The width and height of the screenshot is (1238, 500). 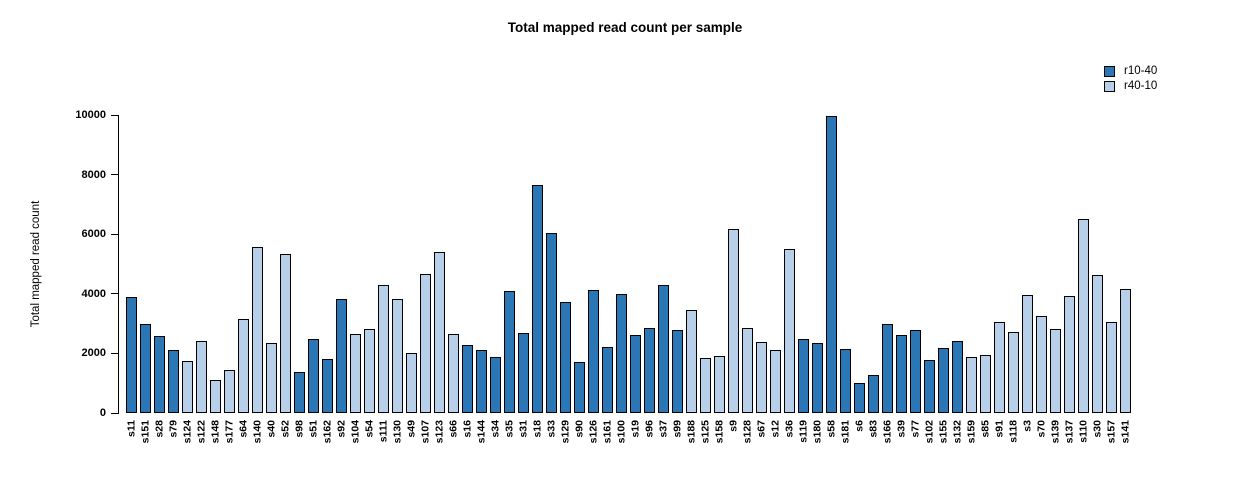 I want to click on bar-s139, so click(x=1055, y=371).